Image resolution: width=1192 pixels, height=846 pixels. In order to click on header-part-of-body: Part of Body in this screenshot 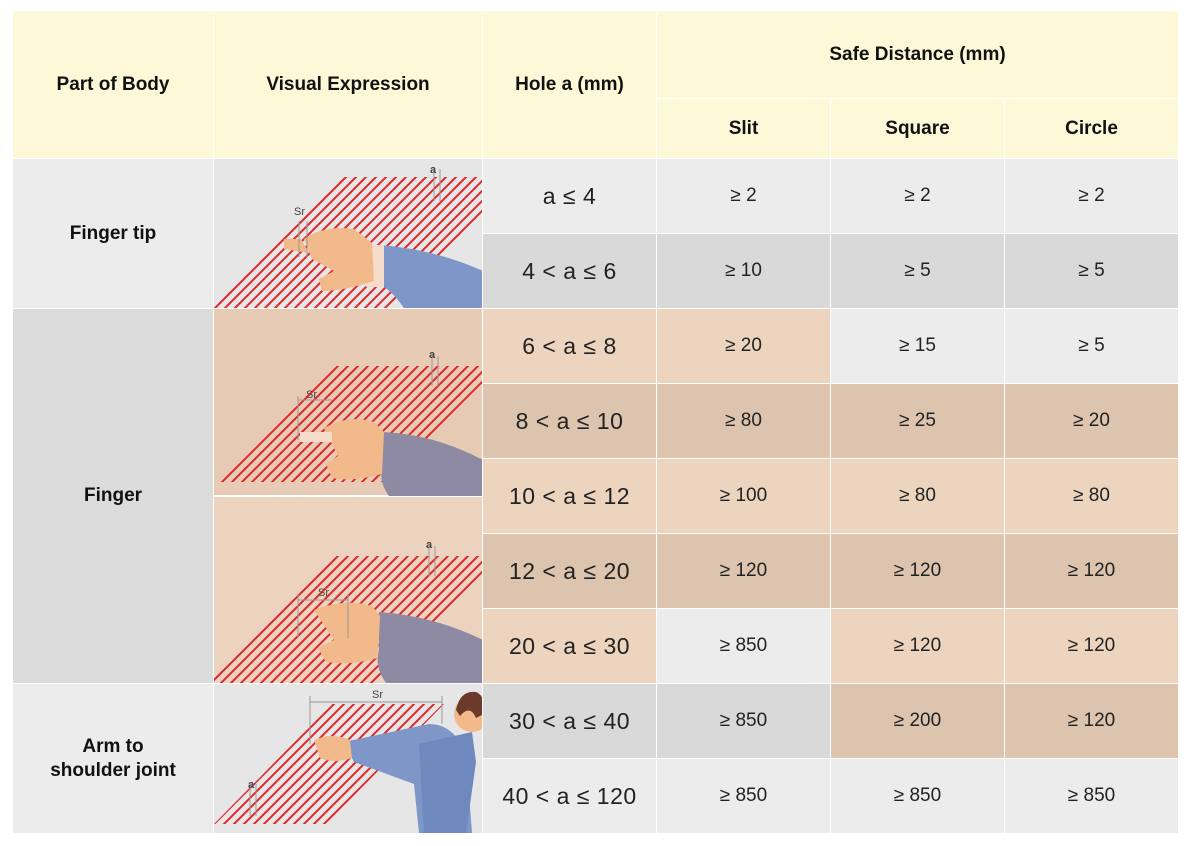, I will do `click(113, 84)`.